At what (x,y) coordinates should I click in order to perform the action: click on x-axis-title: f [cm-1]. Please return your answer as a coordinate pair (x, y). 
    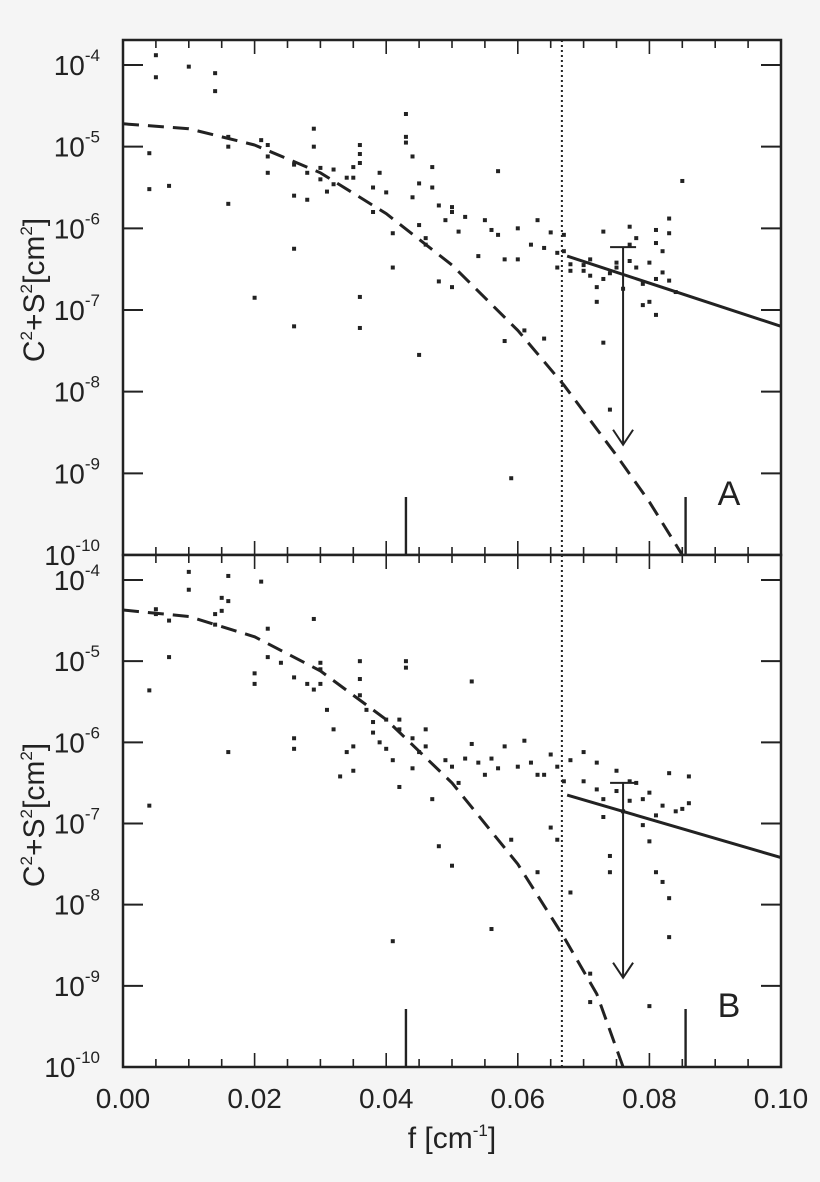
    Looking at the image, I should click on (452, 1138).